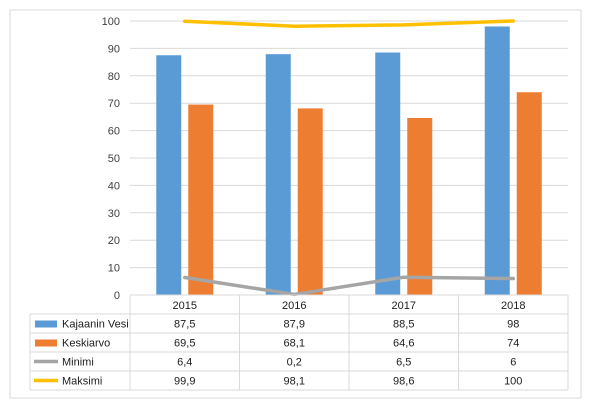  What do you see at coordinates (403, 325) in the screenshot?
I see `data-cell: 88,5` at bounding box center [403, 325].